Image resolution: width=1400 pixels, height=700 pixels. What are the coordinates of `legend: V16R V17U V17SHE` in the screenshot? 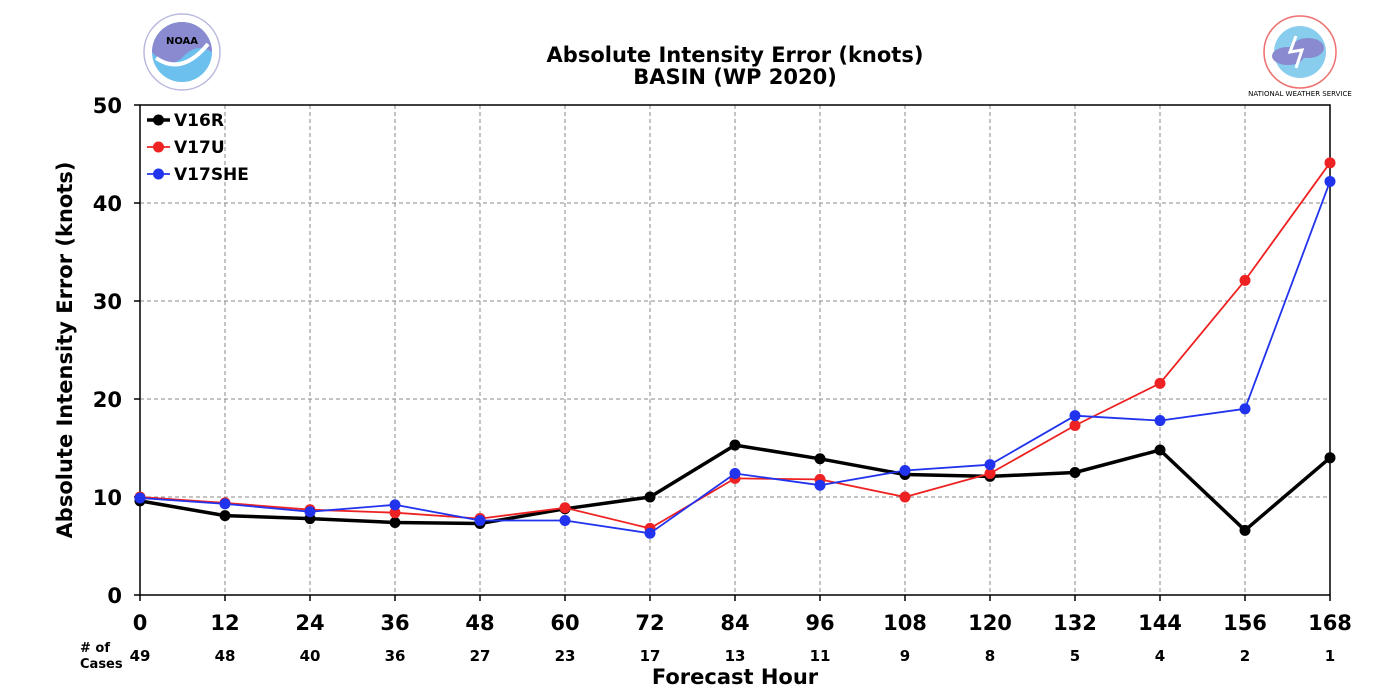 It's located at (198, 148).